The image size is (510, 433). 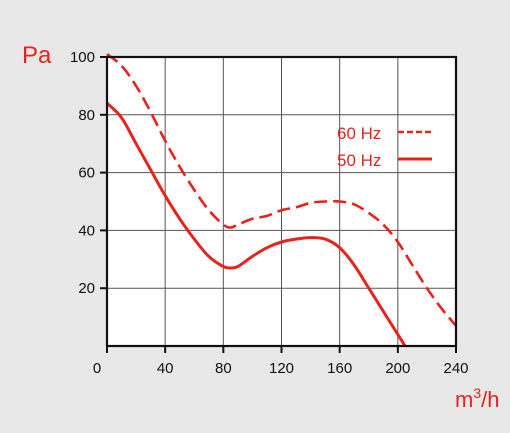 I want to click on x-axis-label: m3/h, so click(x=477, y=398).